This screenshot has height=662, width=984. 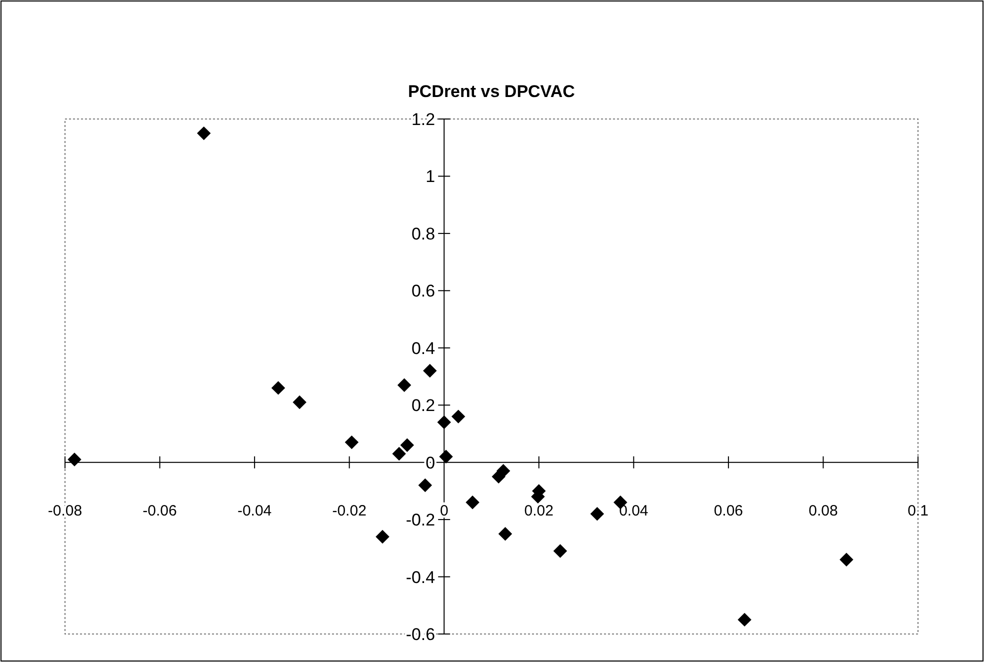 What do you see at coordinates (421, 577) in the screenshot?
I see `y-tick-label: -0.4` at bounding box center [421, 577].